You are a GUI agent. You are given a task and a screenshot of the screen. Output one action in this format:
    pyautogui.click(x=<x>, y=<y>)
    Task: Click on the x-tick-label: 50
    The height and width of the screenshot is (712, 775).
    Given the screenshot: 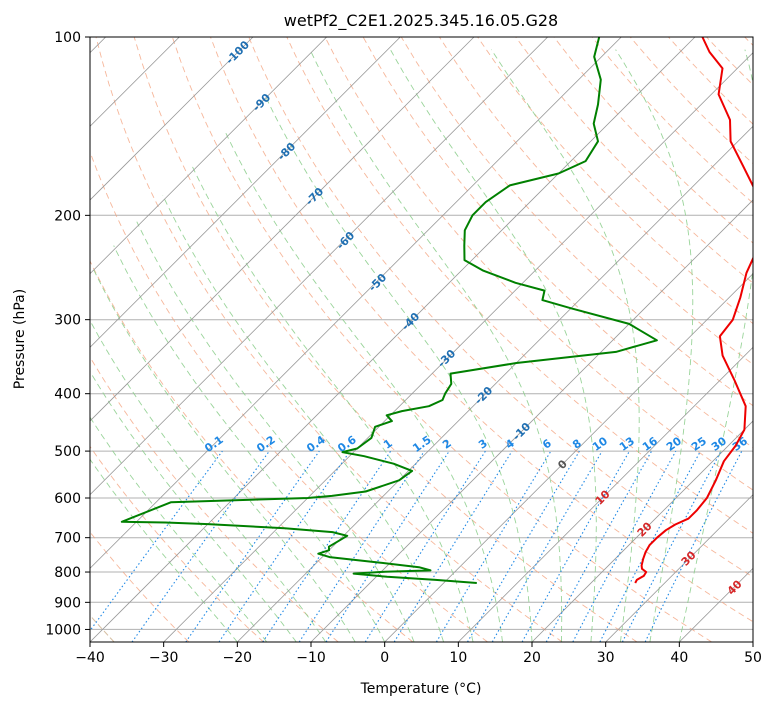 What is the action you would take?
    pyautogui.click(x=753, y=658)
    